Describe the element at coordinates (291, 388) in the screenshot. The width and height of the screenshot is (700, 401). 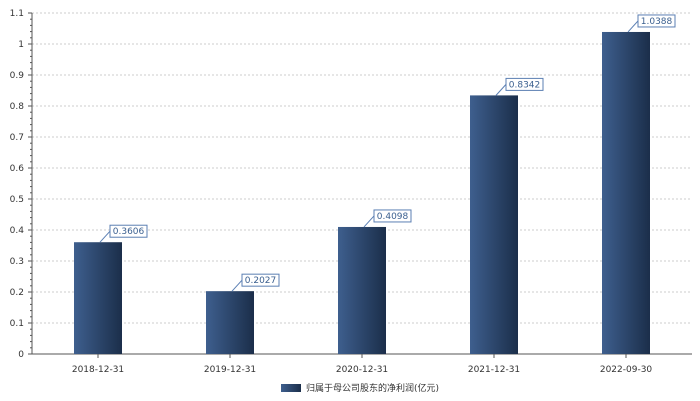
I see `legend-swatch` at that location.